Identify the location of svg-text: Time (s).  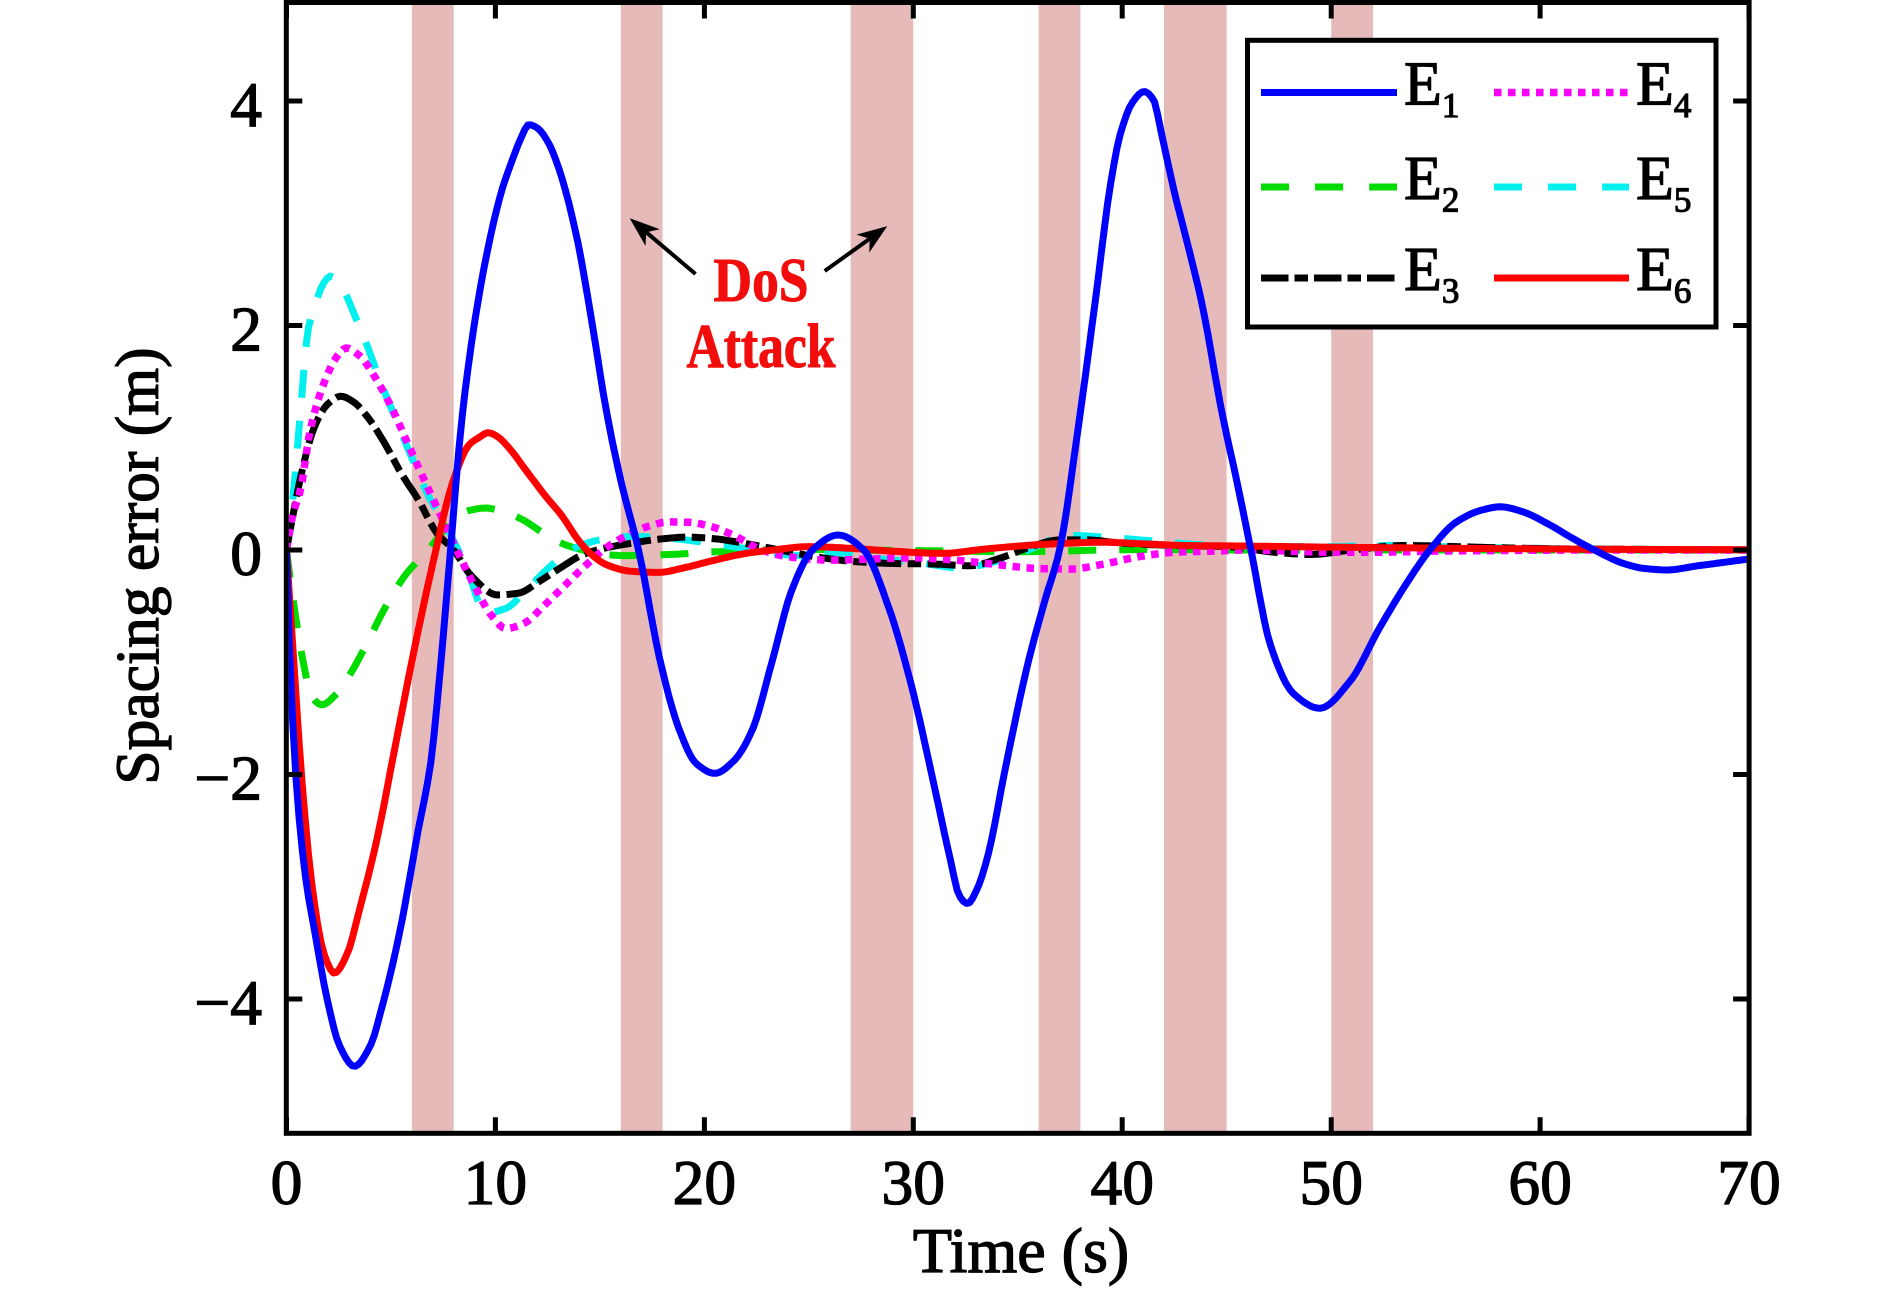
(1021, 1250).